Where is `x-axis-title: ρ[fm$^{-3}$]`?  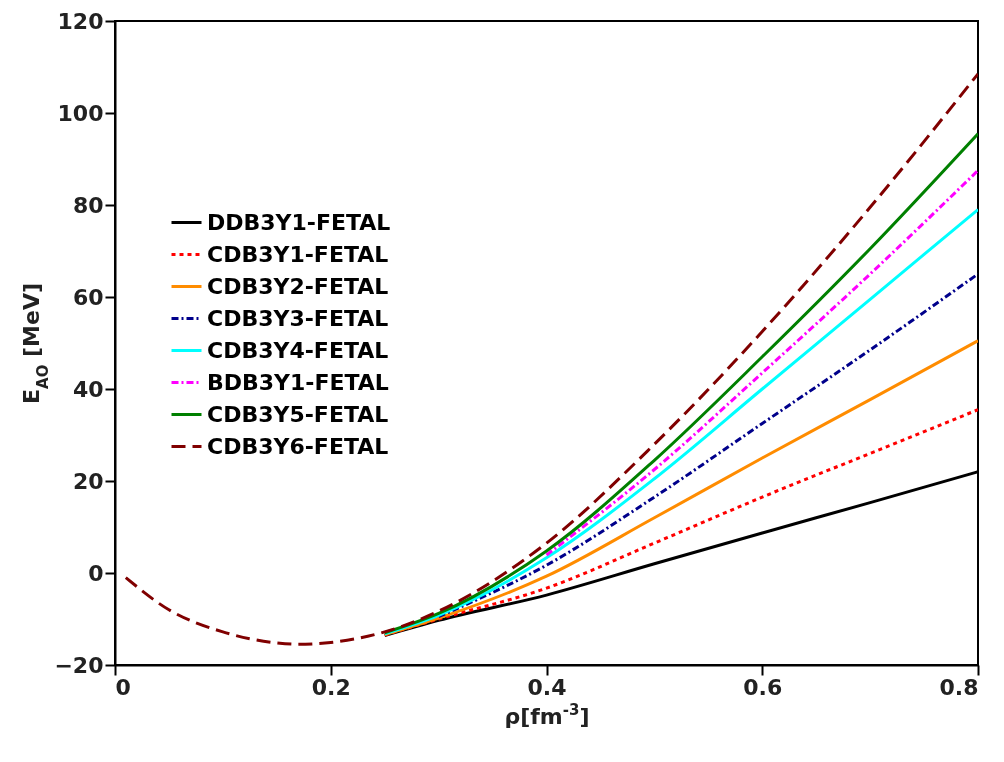 x-axis-title: ρ[fm$^{-3}$] is located at coordinates (547, 714).